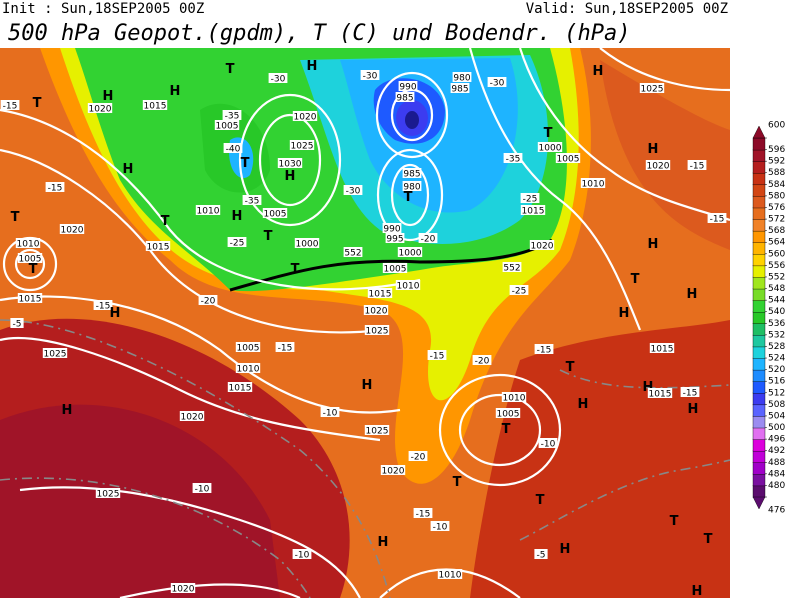  What do you see at coordinates (665, 155) in the screenshot?
I see `warm-region` at bounding box center [665, 155].